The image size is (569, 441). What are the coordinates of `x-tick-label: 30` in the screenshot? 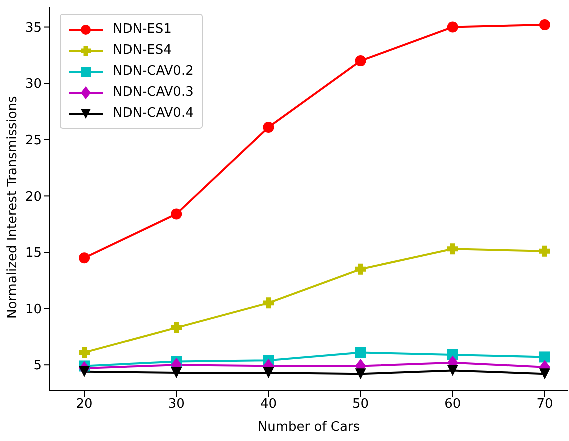 It's located at (176, 404).